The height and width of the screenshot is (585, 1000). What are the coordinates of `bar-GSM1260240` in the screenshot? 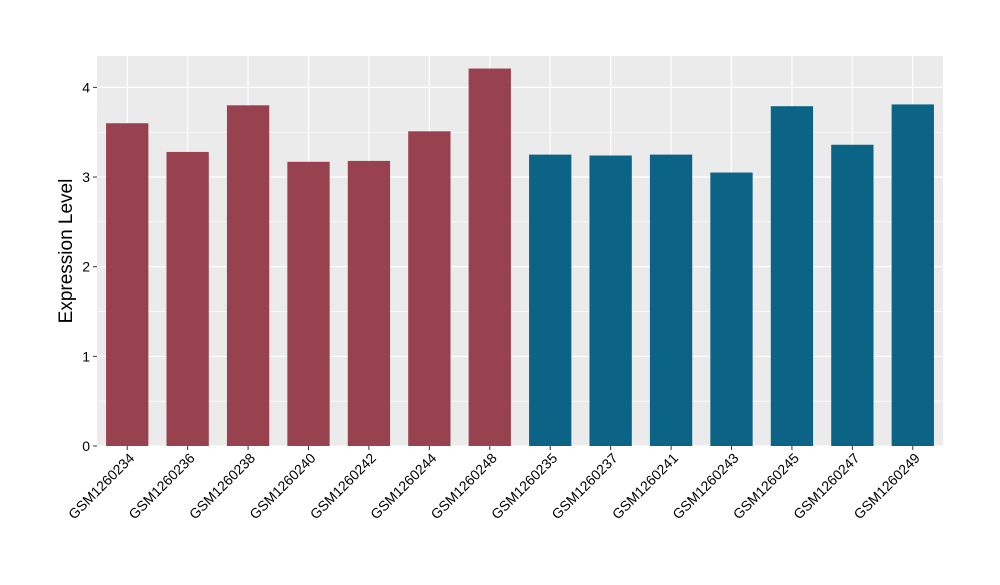 It's located at (308, 304).